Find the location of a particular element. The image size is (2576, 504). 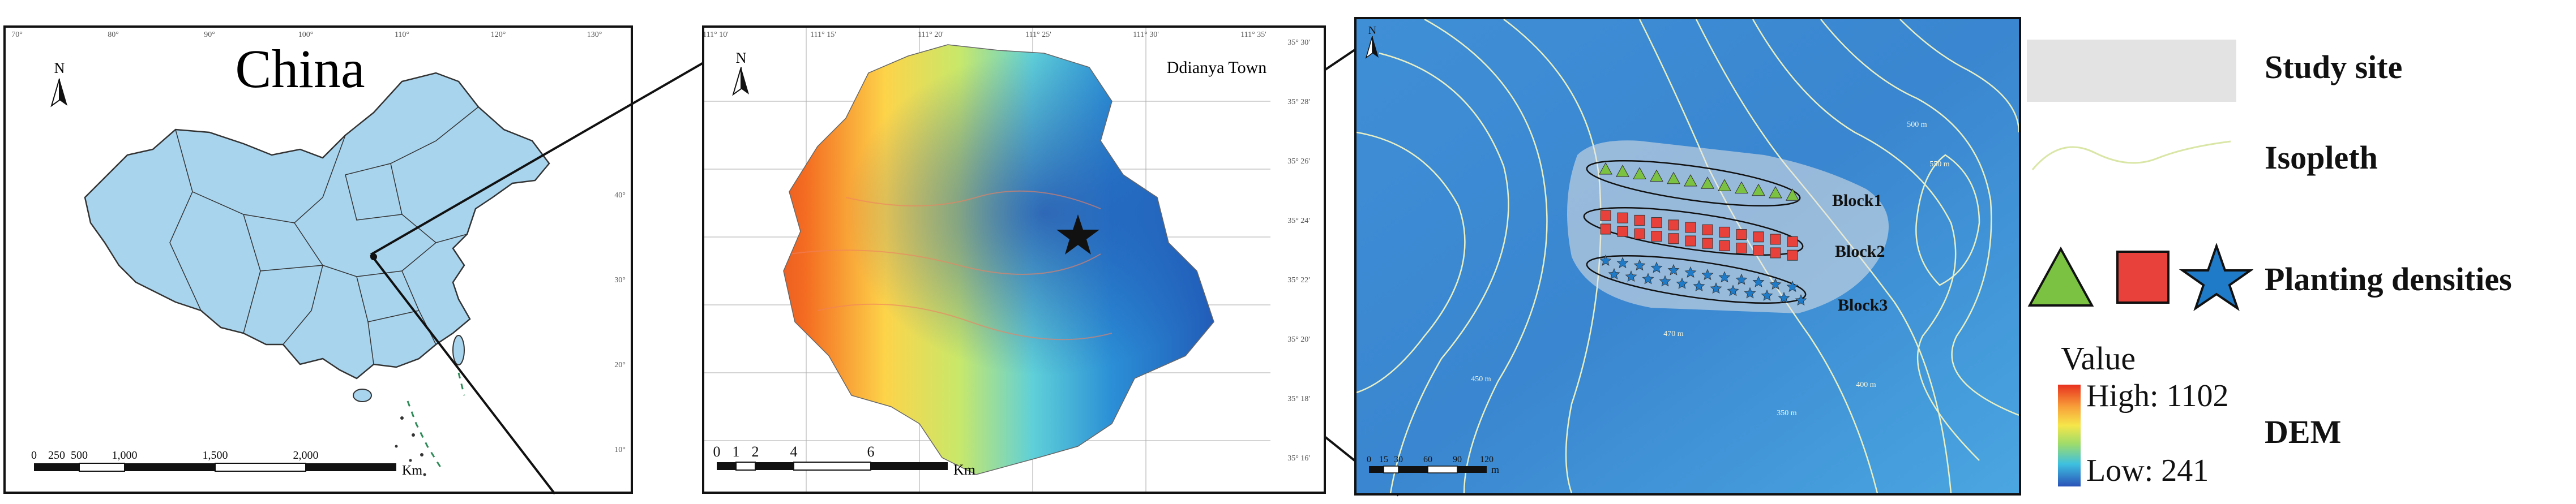

block2-label: Block2 is located at coordinates (1860, 251).